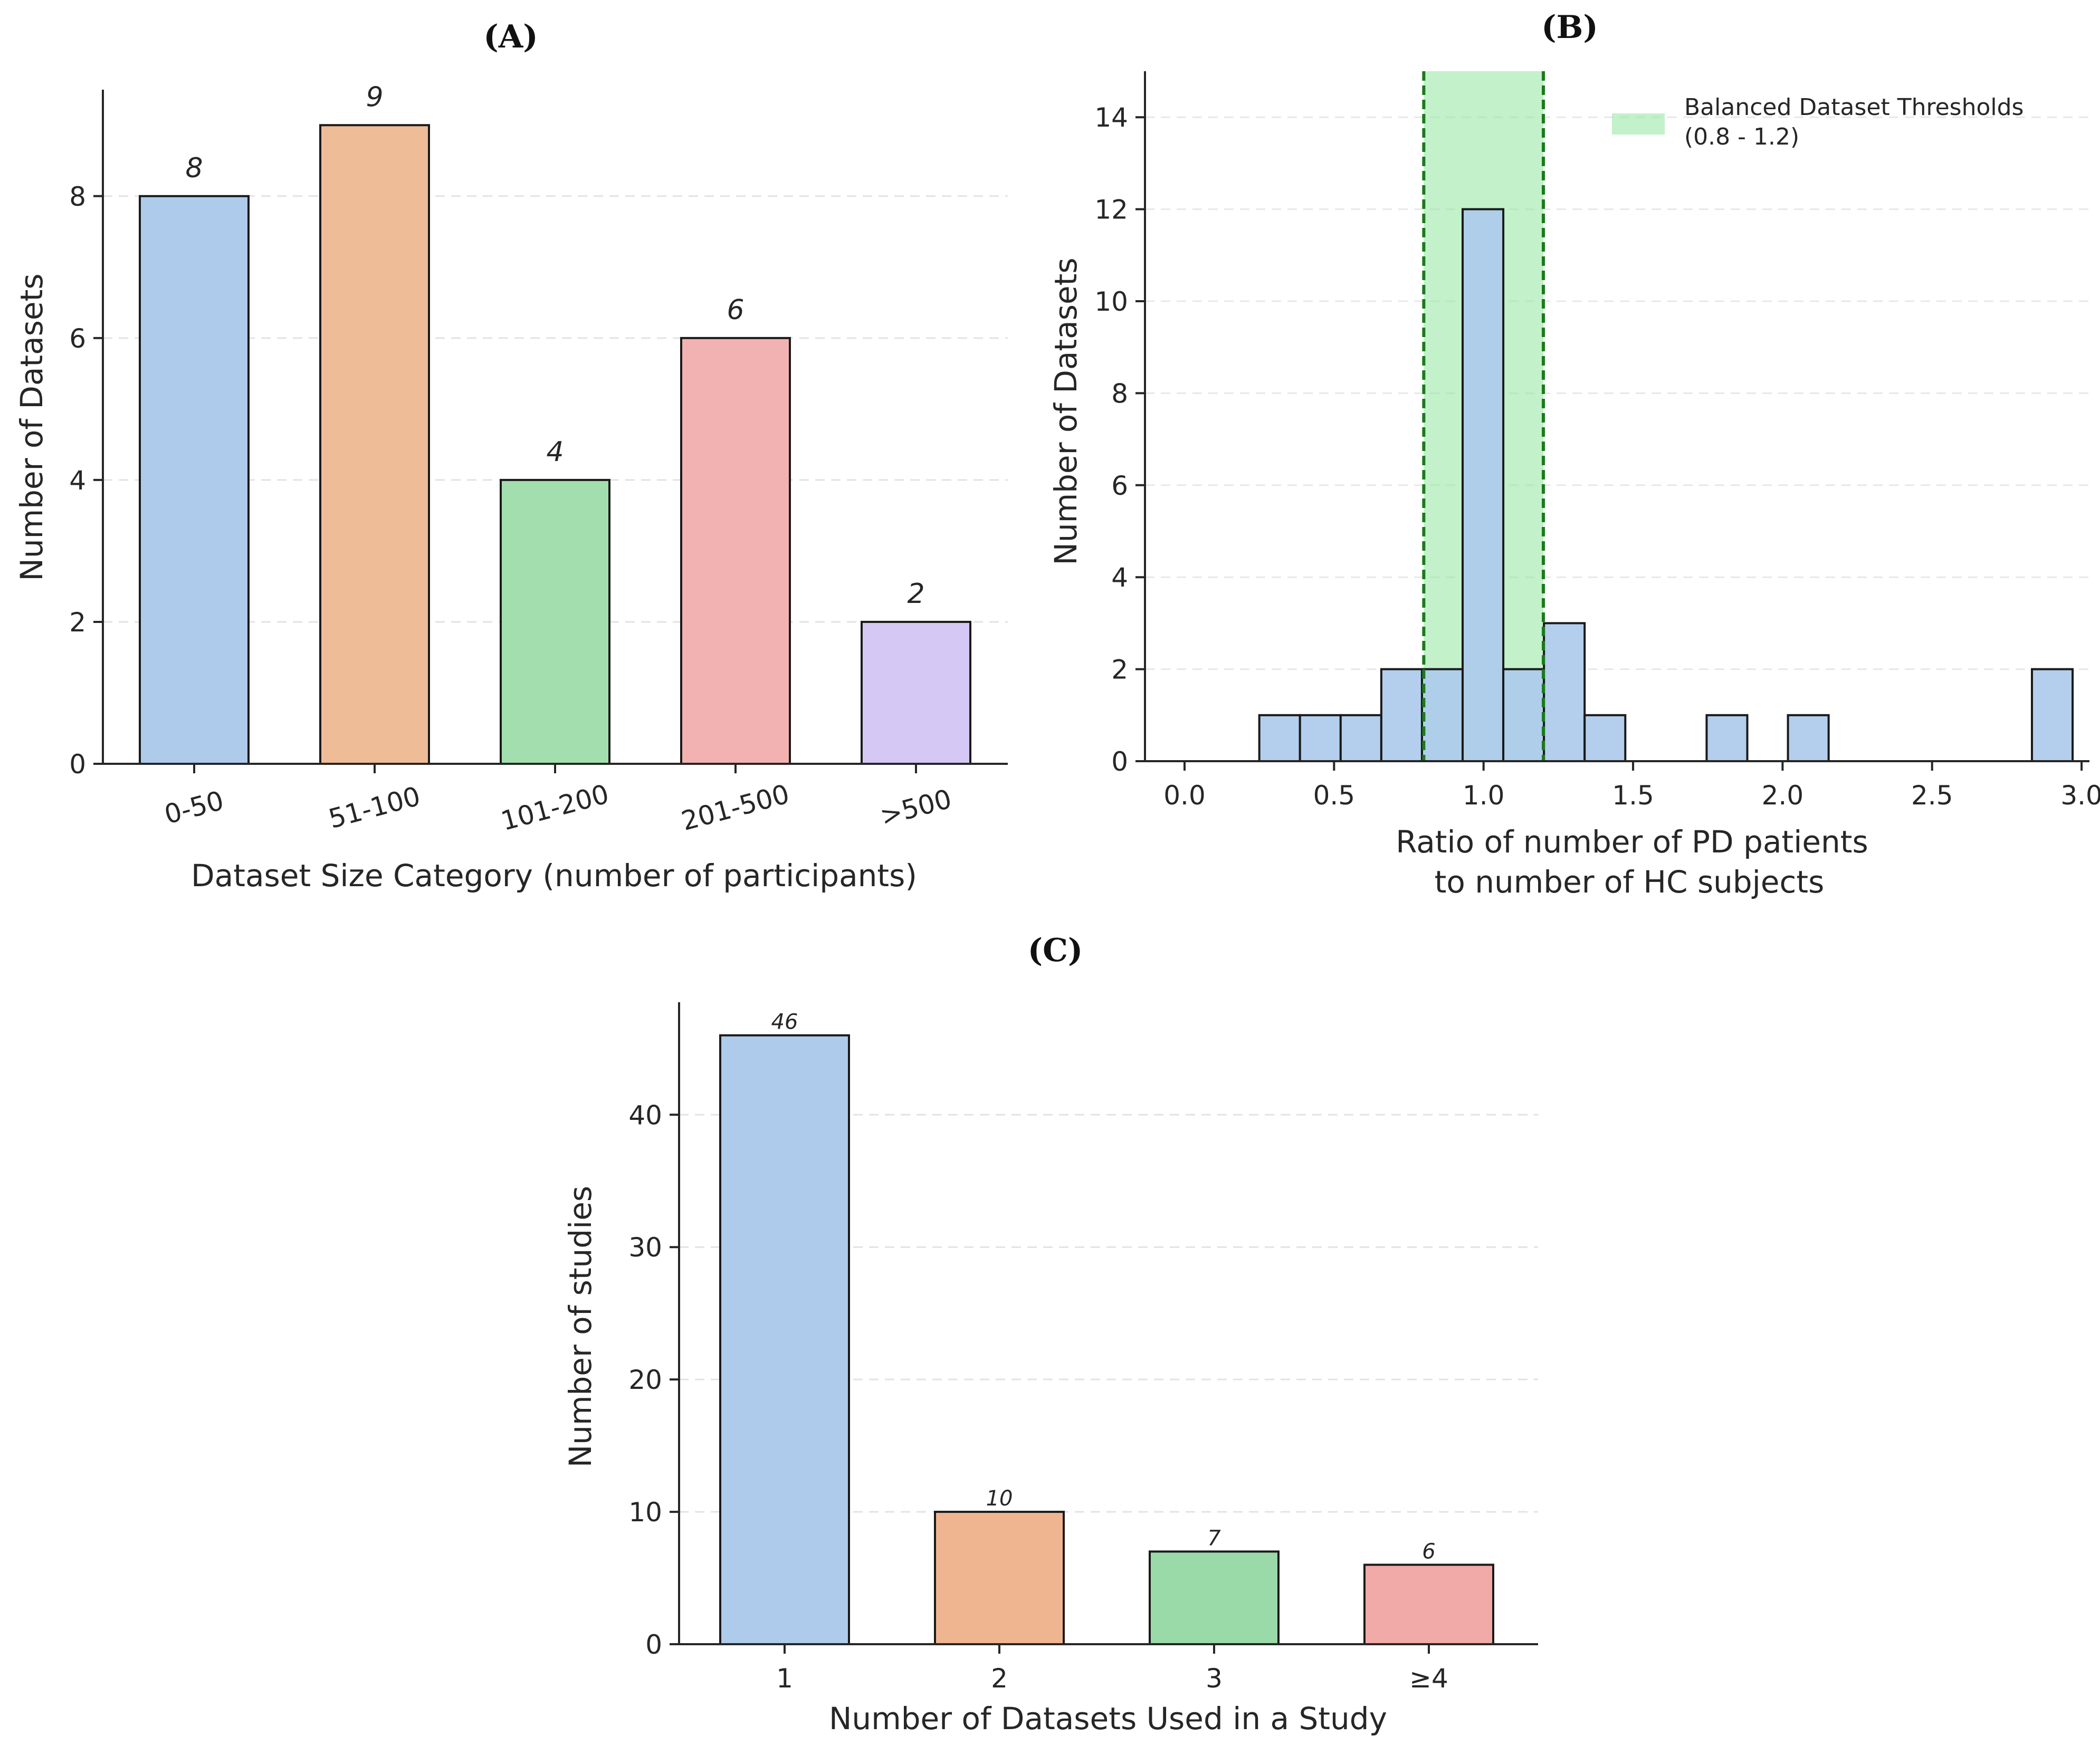  I want to click on panel-c-title: (C), so click(1055, 950).